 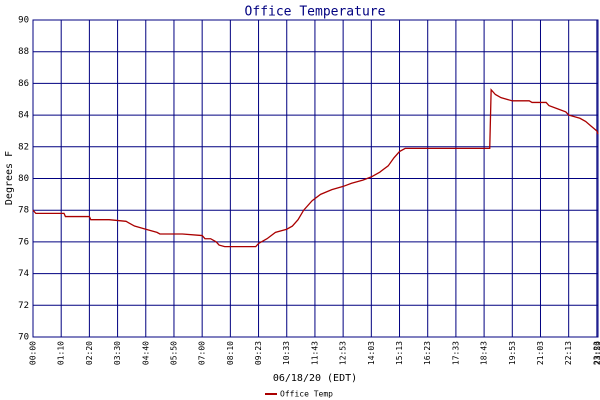 What do you see at coordinates (23, 52) in the screenshot?
I see `y-tick-label: 88` at bounding box center [23, 52].